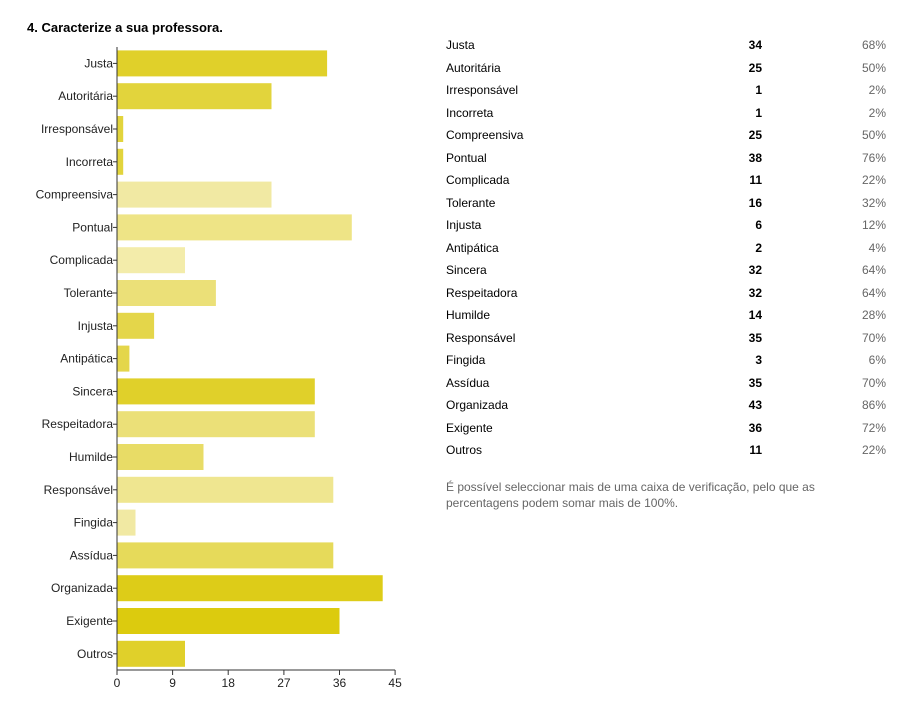 The image size is (914, 708). I want to click on table-row: Justa 34 68%, so click(666, 45).